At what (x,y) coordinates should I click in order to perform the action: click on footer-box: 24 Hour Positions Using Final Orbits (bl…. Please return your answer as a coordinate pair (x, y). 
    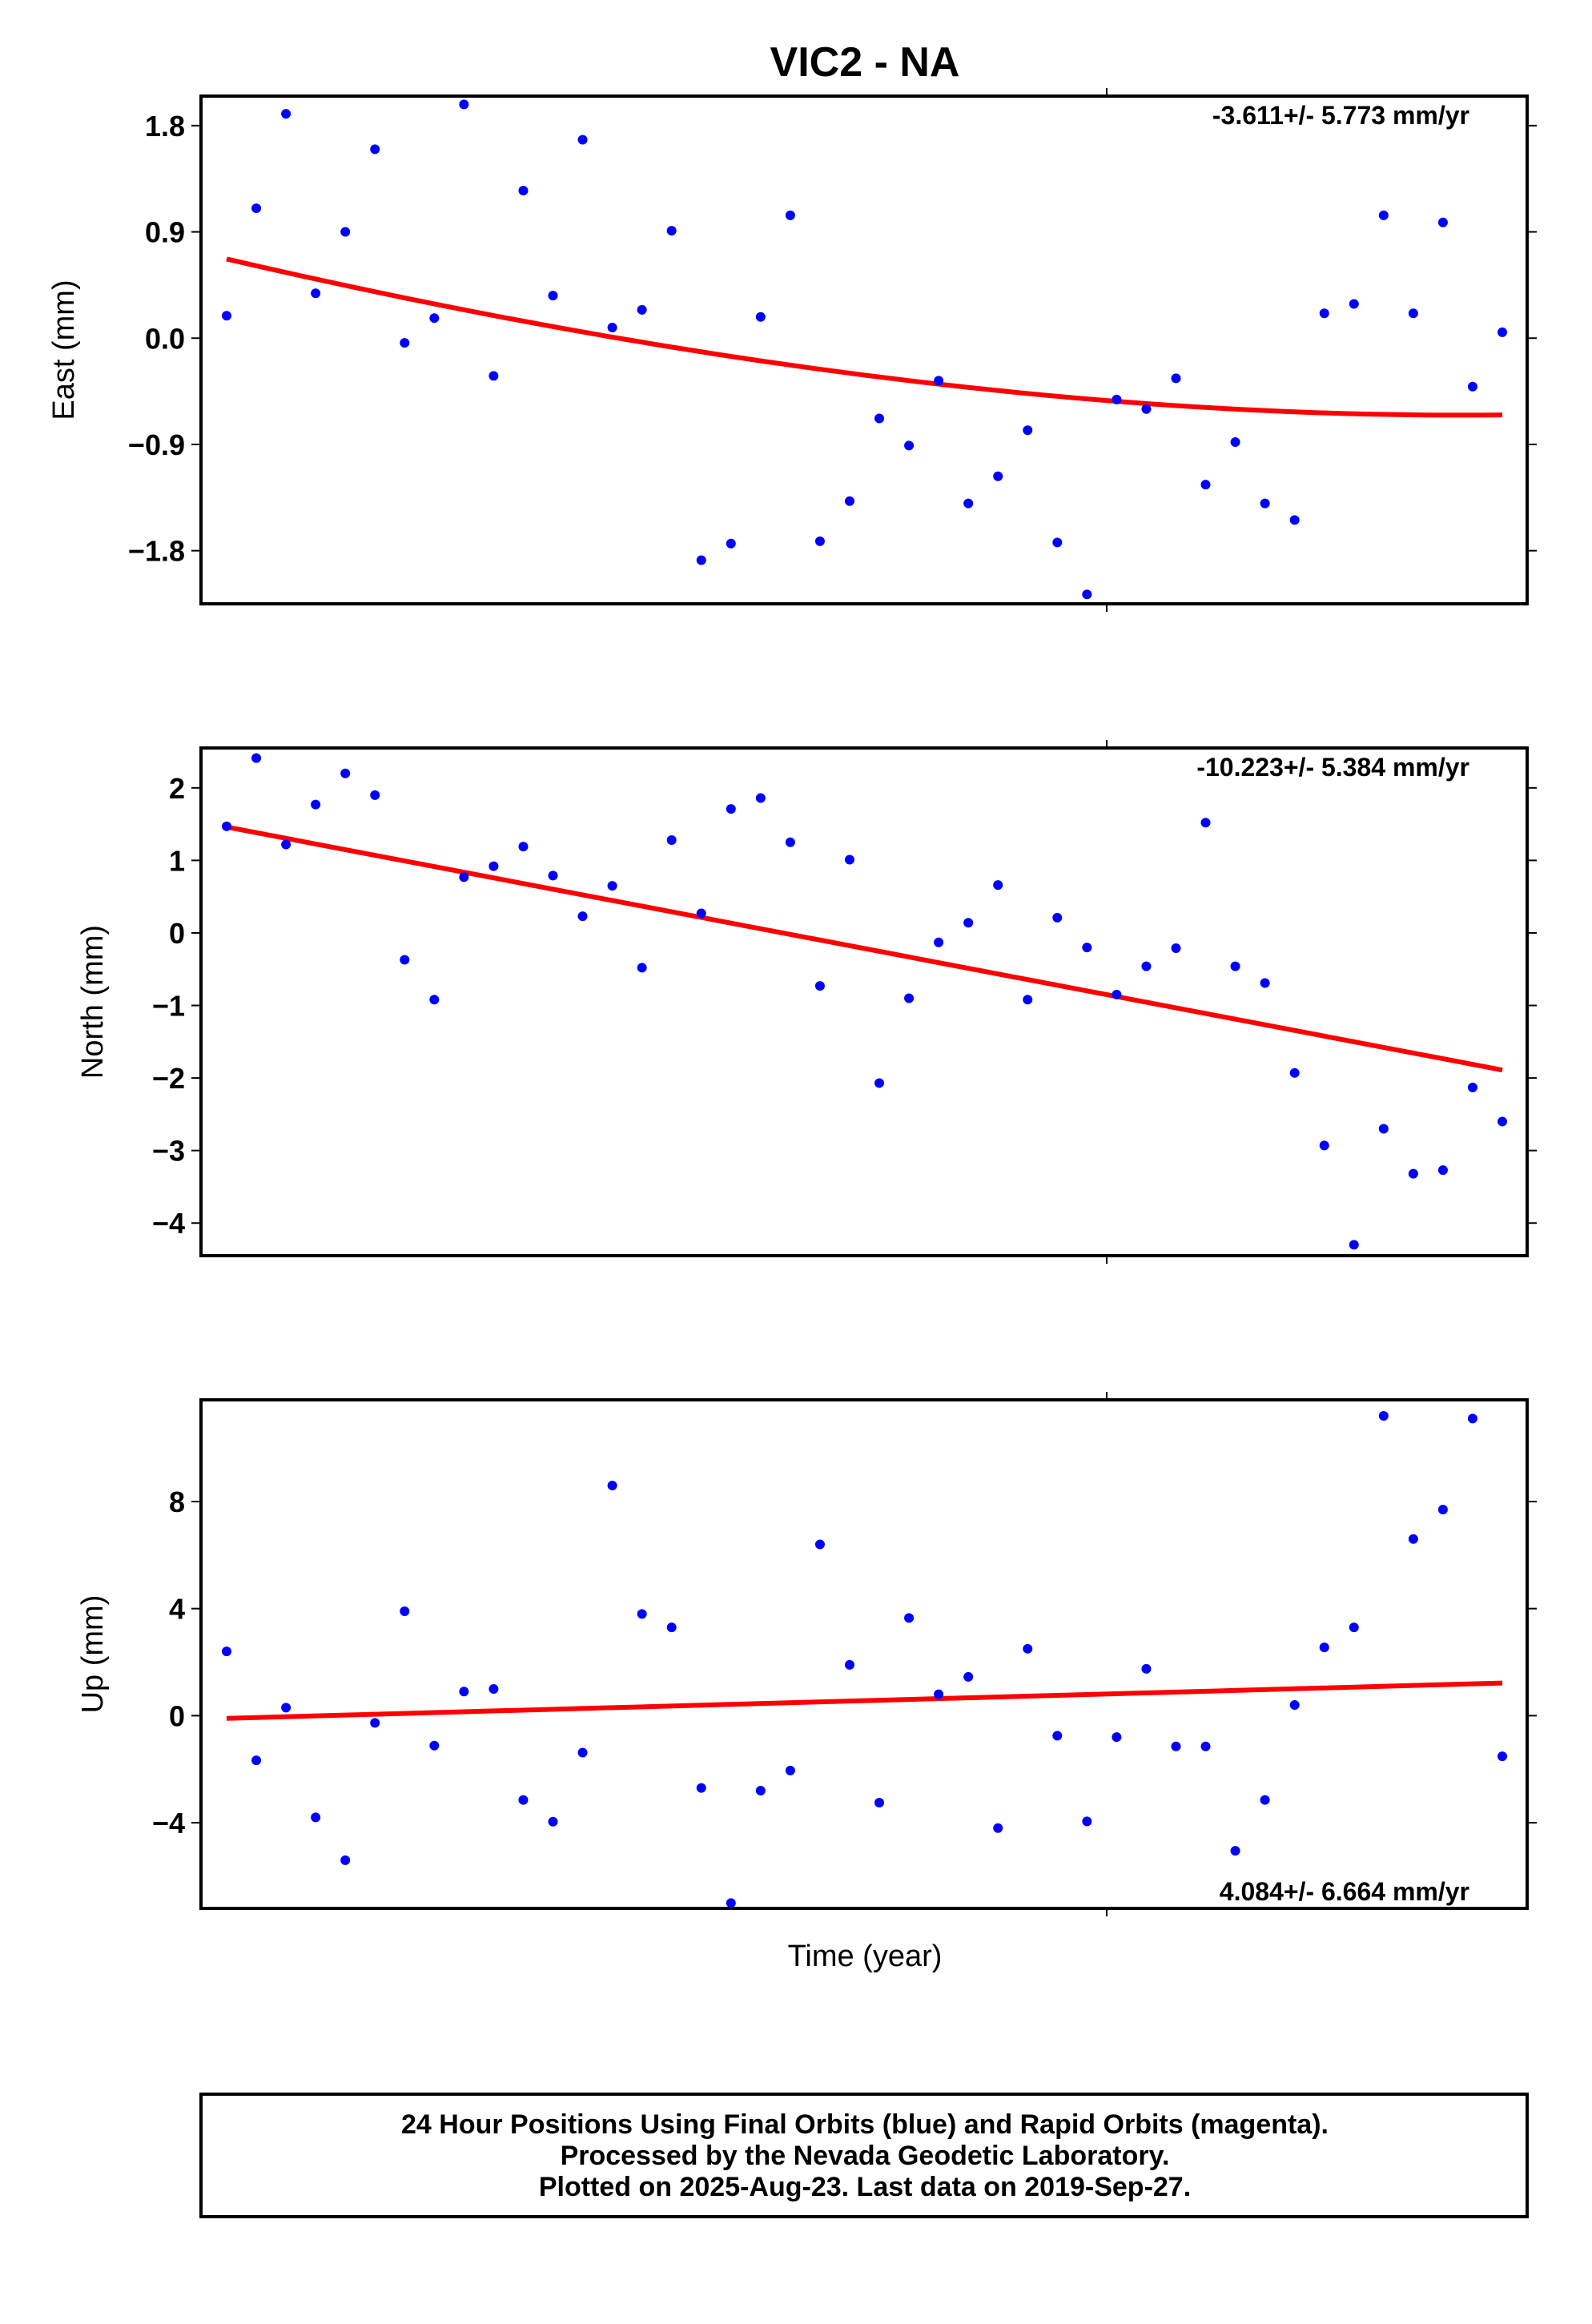
    Looking at the image, I should click on (864, 2155).